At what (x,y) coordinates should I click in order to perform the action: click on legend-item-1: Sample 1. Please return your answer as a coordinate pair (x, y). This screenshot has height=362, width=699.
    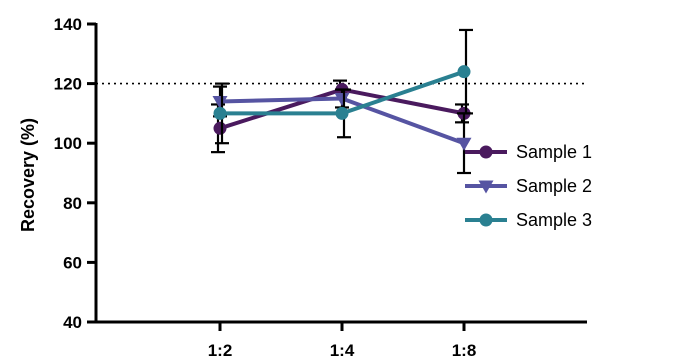
    Looking at the image, I should click on (528, 152).